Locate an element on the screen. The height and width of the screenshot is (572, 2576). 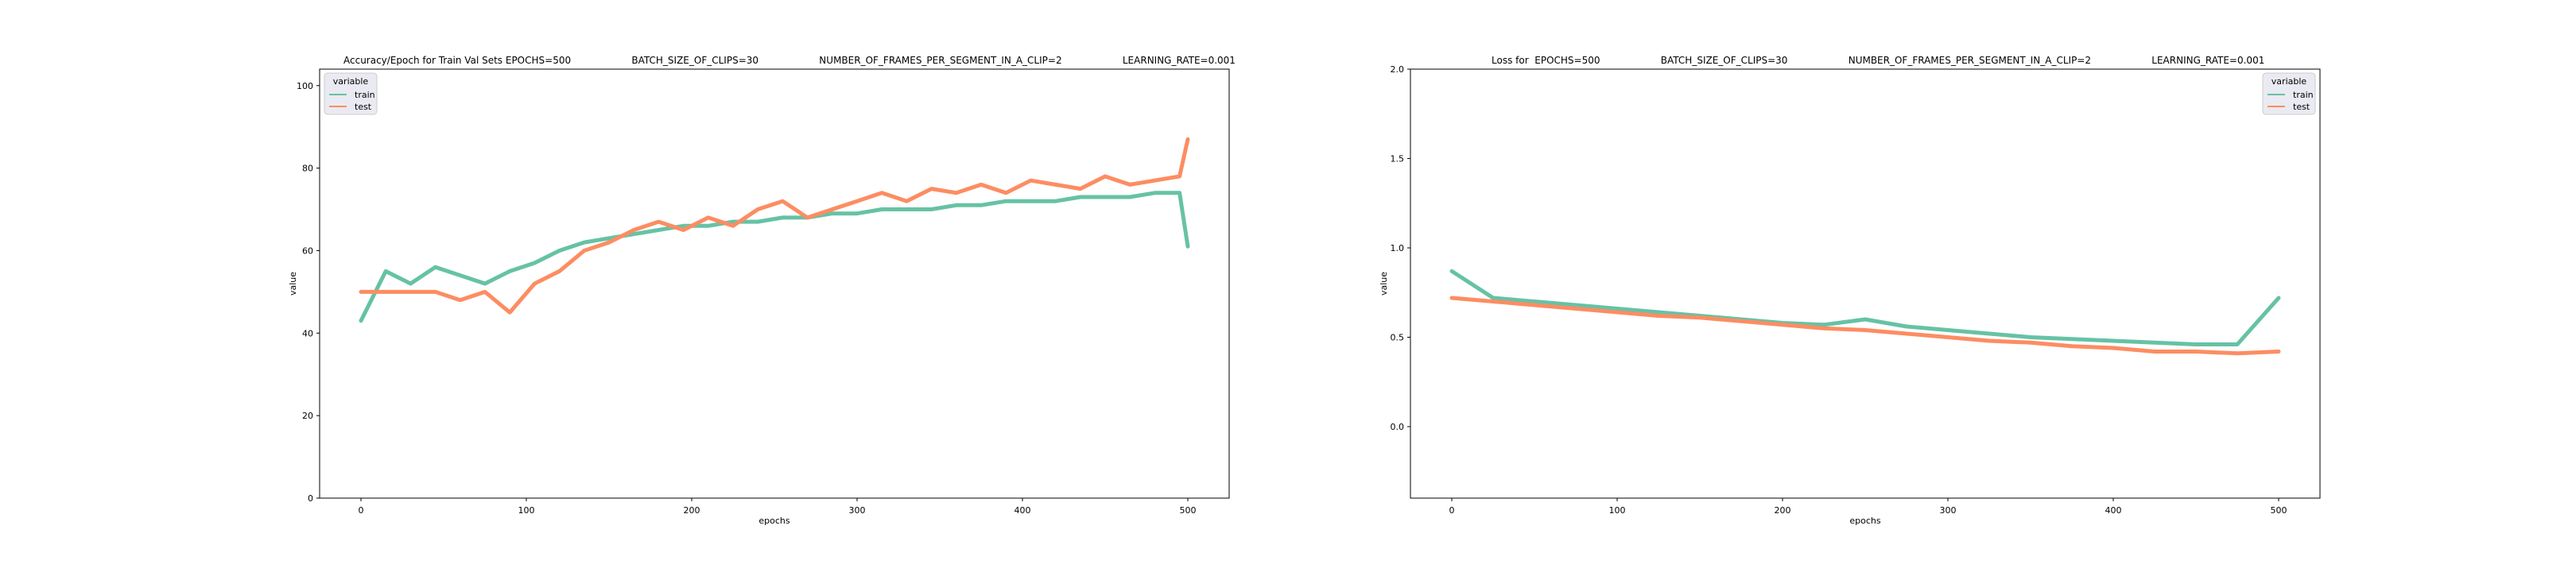
loss-y-tick-label: 1.5 is located at coordinates (1398, 159).